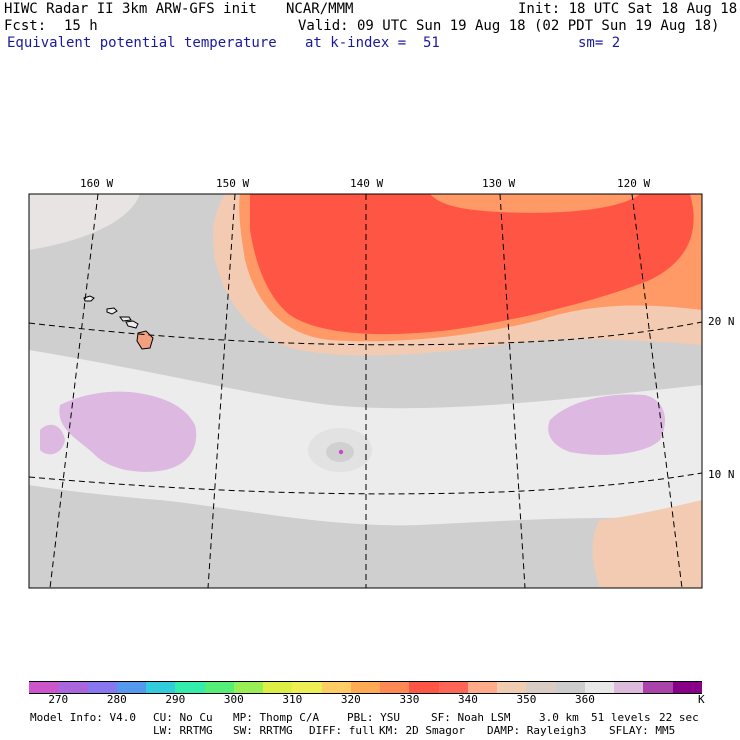 Image resolution: width=740 pixels, height=740 pixels. What do you see at coordinates (276, 717) in the screenshot?
I see `footer-mp: MP: Thomp C/A` at bounding box center [276, 717].